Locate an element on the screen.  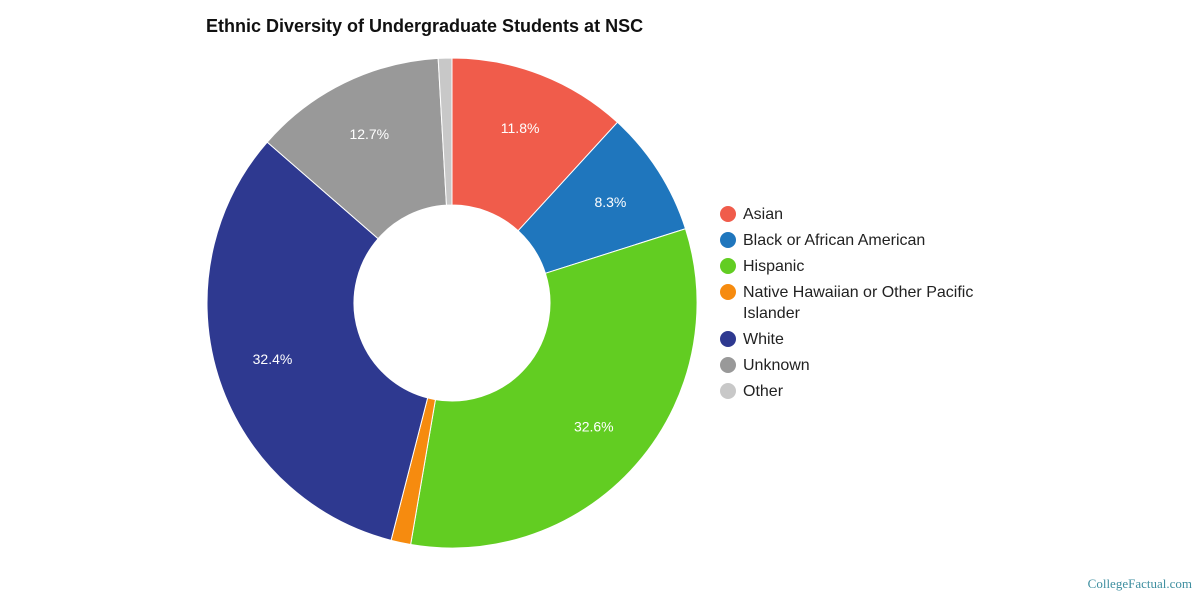
legend-label: Unknown is located at coordinates (776, 365).